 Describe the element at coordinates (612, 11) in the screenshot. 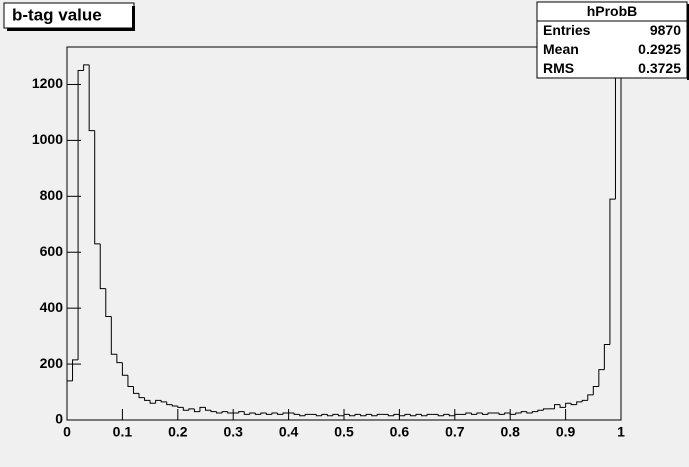

I see `stats-title: hProbB` at that location.